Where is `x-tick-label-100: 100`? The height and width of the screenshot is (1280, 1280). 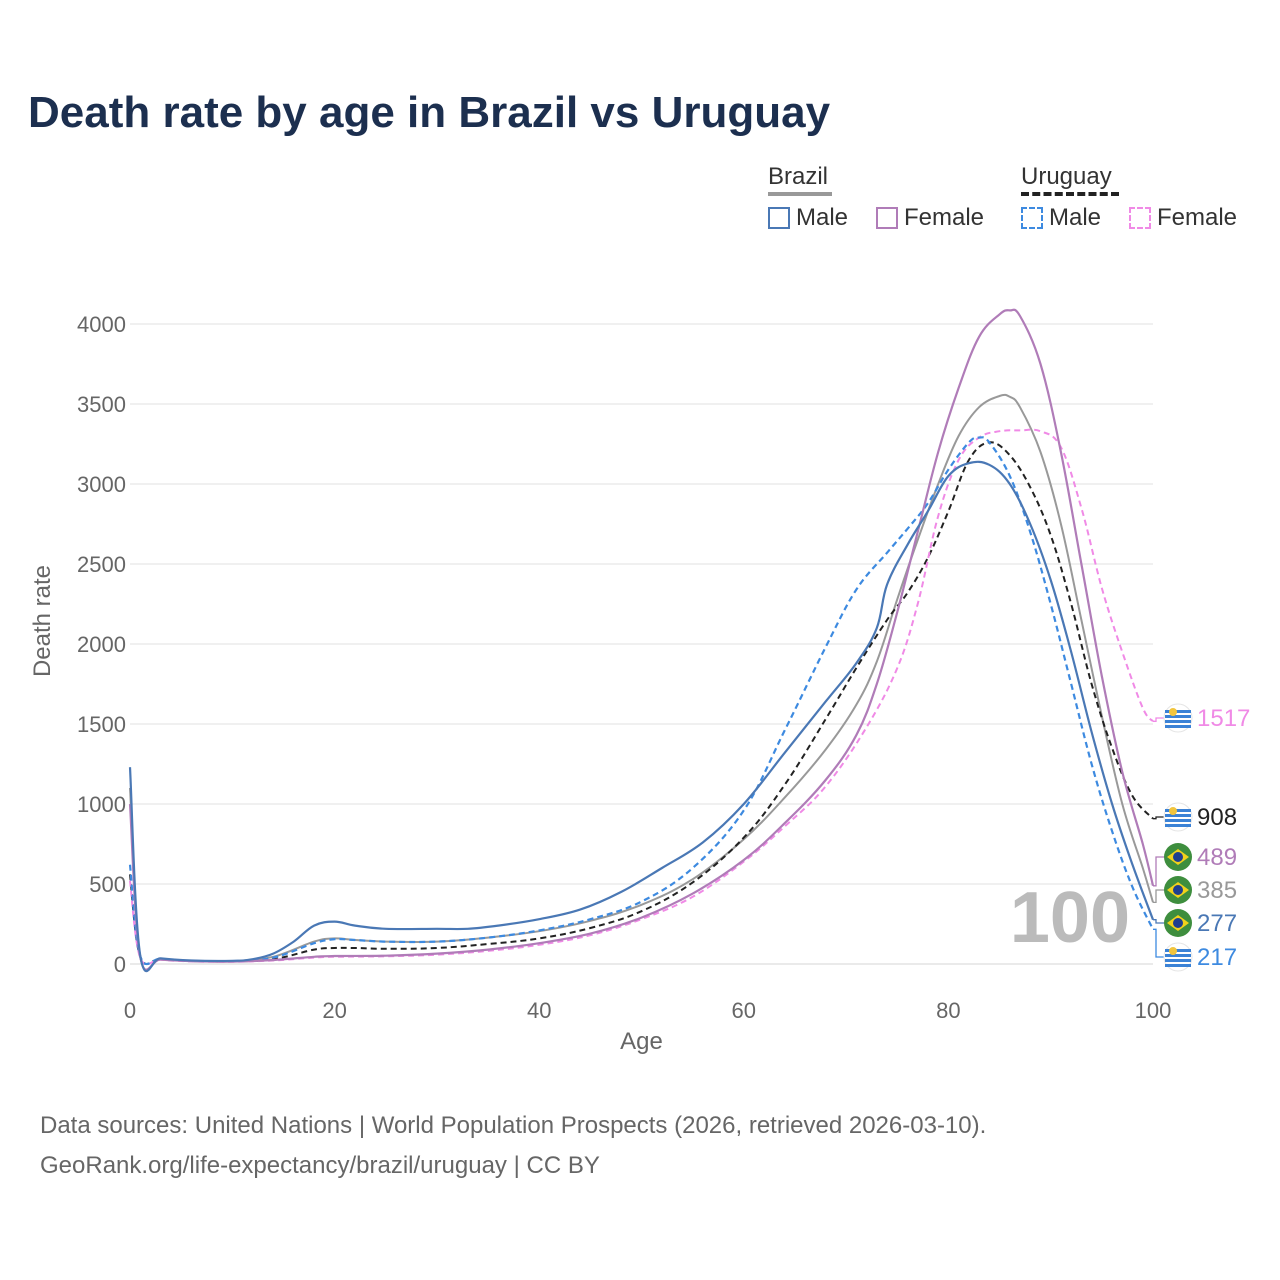
x-tick-label-100: 100 is located at coordinates (1153, 1010).